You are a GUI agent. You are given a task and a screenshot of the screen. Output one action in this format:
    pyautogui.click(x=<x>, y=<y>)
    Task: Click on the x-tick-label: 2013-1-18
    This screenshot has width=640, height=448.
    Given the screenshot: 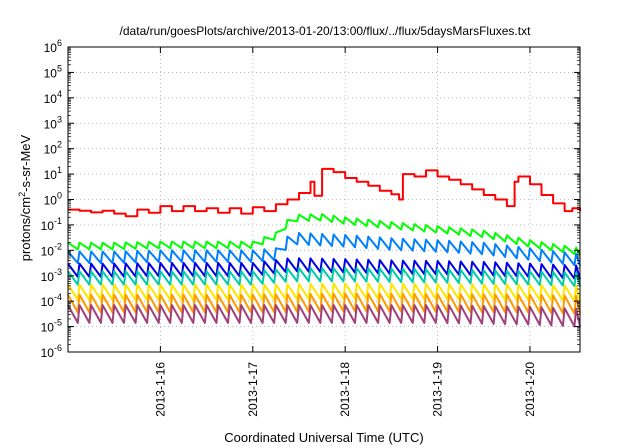 What is the action you would take?
    pyautogui.click(x=345, y=389)
    